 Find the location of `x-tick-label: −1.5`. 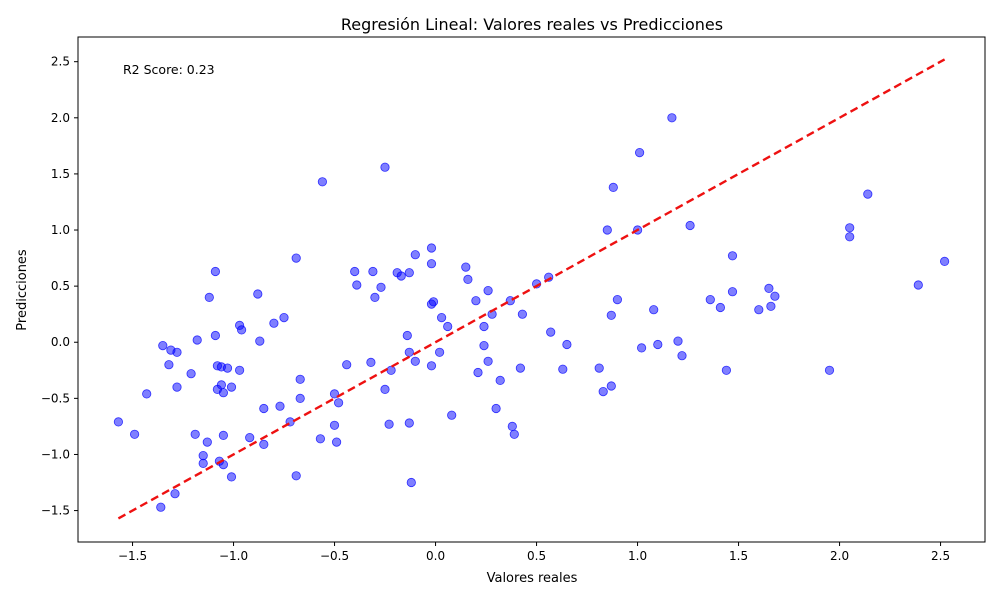

x-tick-label: −1.5 is located at coordinates (132, 556).